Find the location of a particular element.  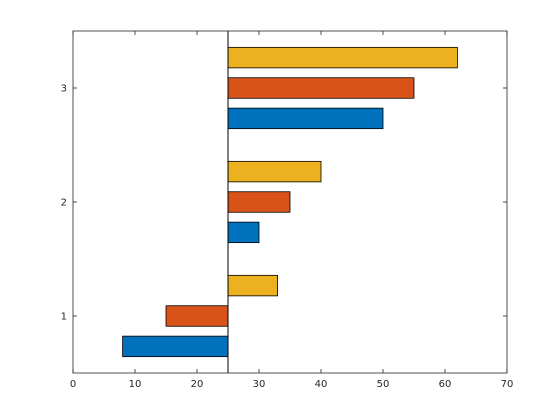

x-tick-label: 0 is located at coordinates (73, 384).